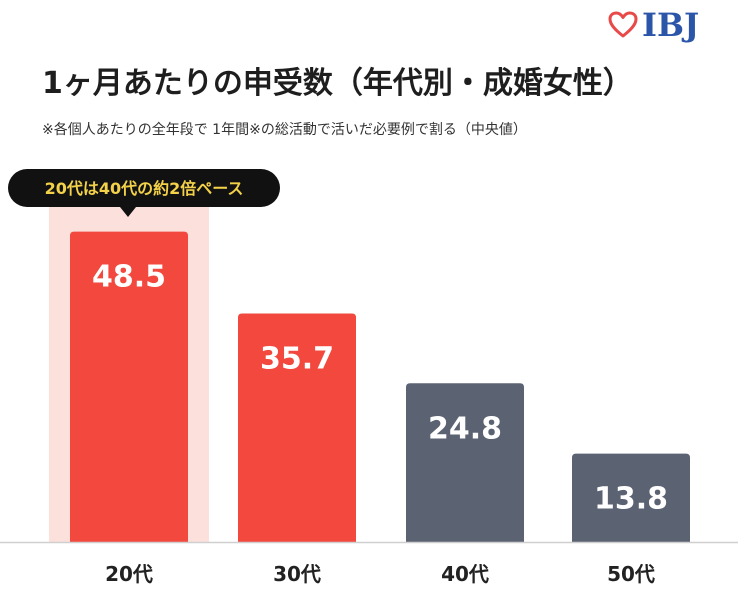 This screenshot has width=738, height=603. What do you see at coordinates (129, 574) in the screenshot?
I see `category-label: 20代` at bounding box center [129, 574].